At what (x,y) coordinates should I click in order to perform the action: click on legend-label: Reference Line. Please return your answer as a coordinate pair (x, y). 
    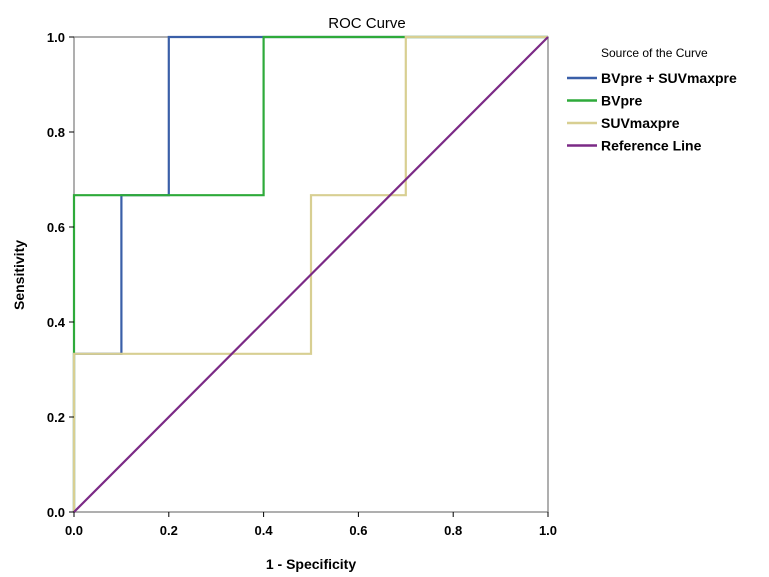
    Looking at the image, I should click on (651, 146).